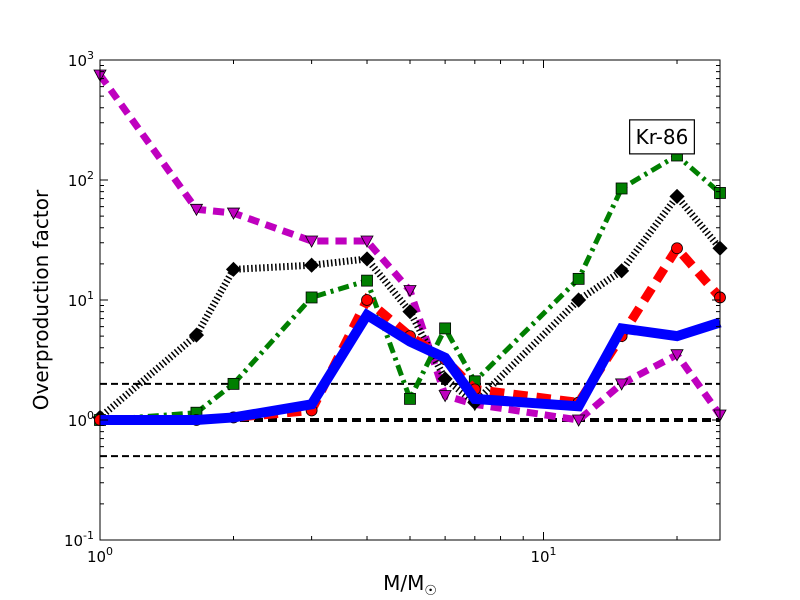 Image resolution: width=800 pixels, height=600 pixels. What do you see at coordinates (81, 299) in the screenshot?
I see `y-tick-label-3: 10¹` at bounding box center [81, 299].